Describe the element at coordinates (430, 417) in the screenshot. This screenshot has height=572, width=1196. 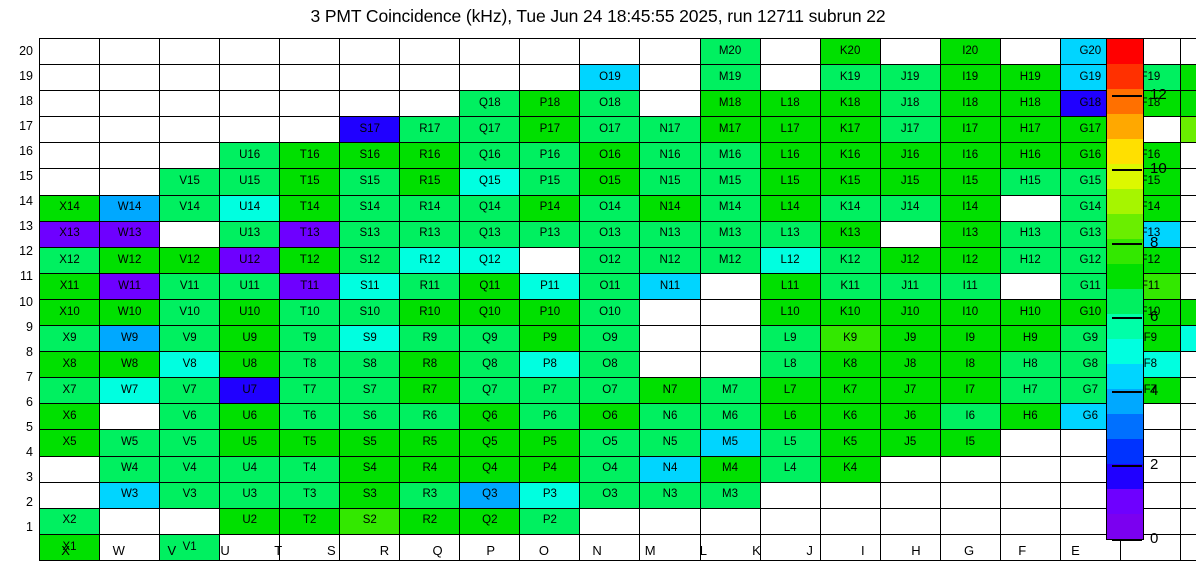
I see `heatmap-cell-r6: R6` at that location.